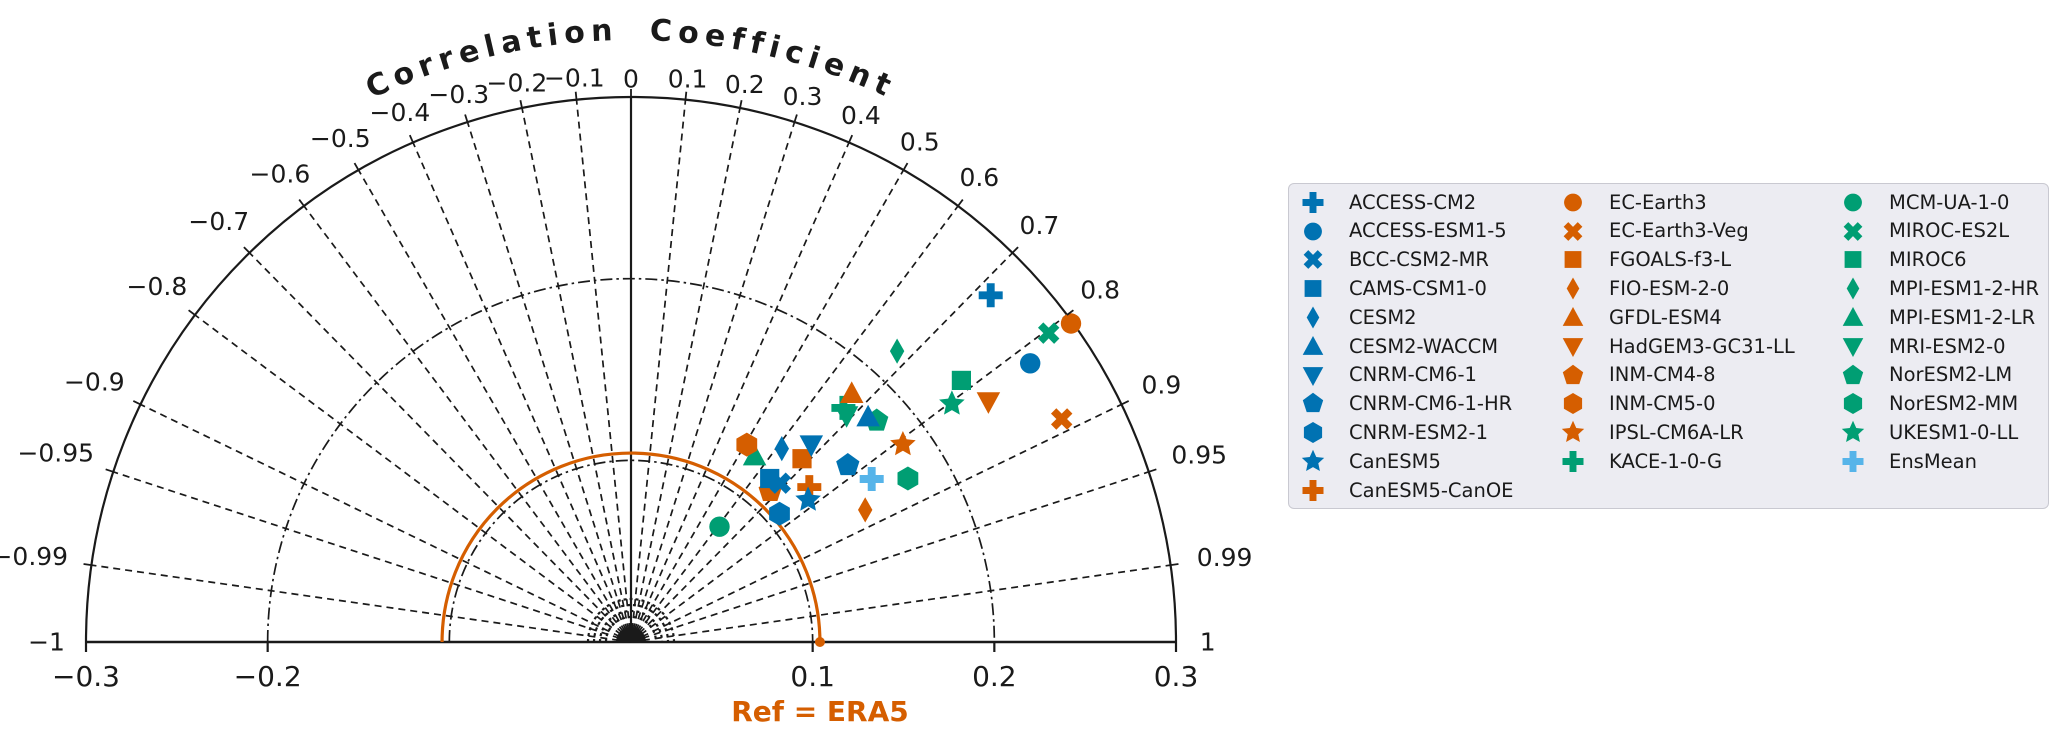 The width and height of the screenshot is (2067, 738). What do you see at coordinates (1933, 461) in the screenshot?
I see `legend-item-label: EnsMean` at bounding box center [1933, 461].